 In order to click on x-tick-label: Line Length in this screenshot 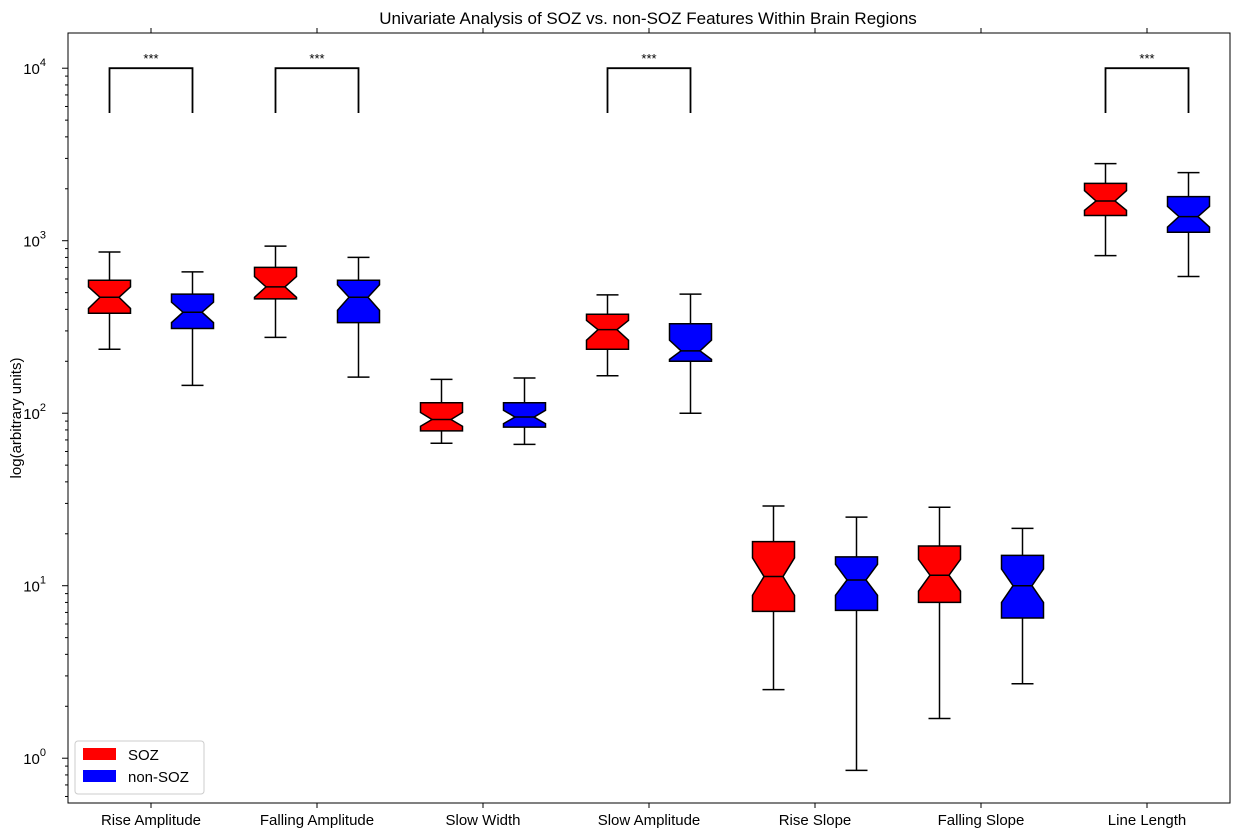, I will do `click(1147, 820)`.